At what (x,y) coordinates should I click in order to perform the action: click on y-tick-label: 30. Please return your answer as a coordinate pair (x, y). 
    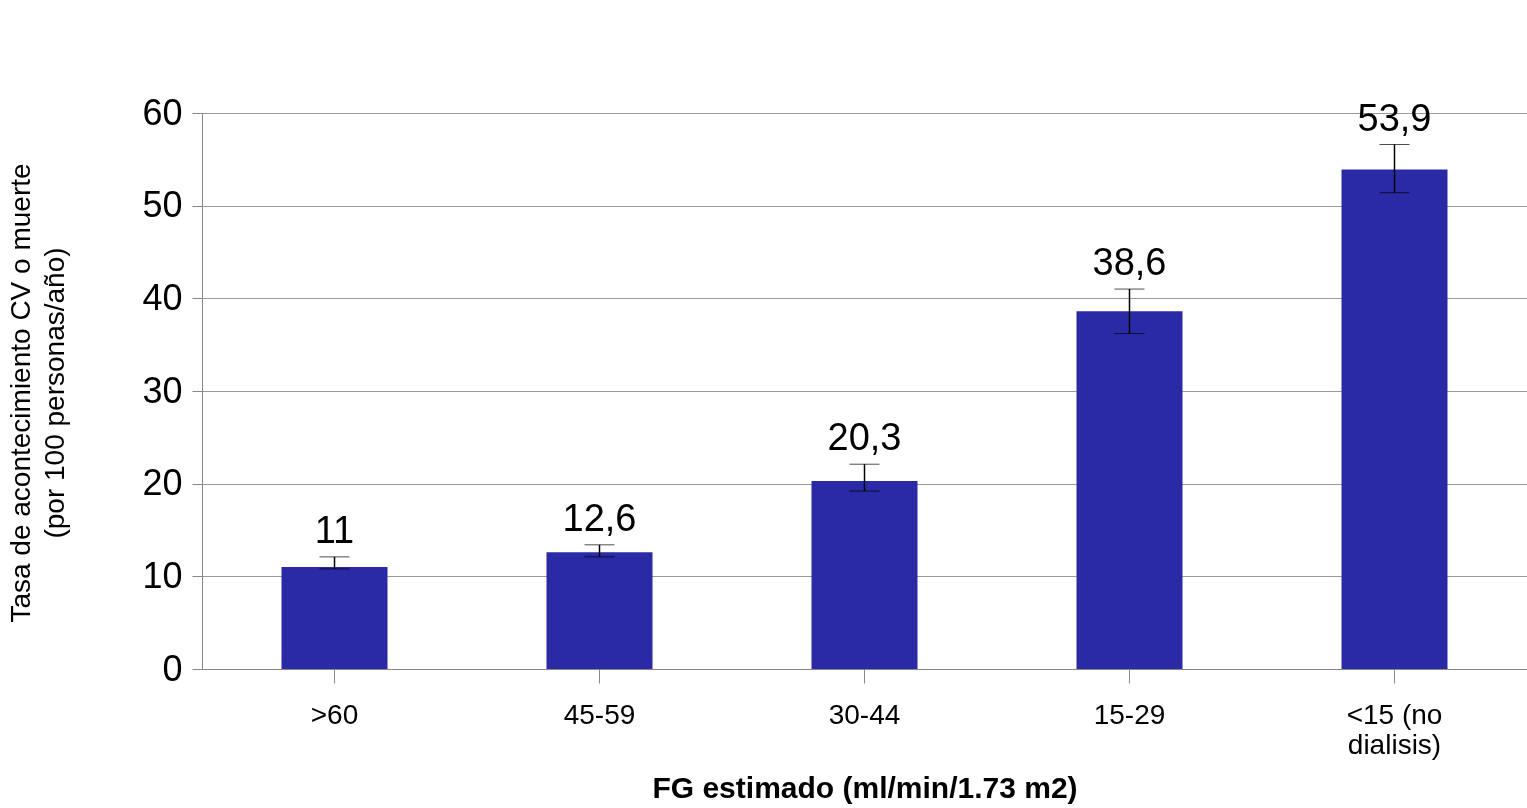
    Looking at the image, I should click on (162, 390).